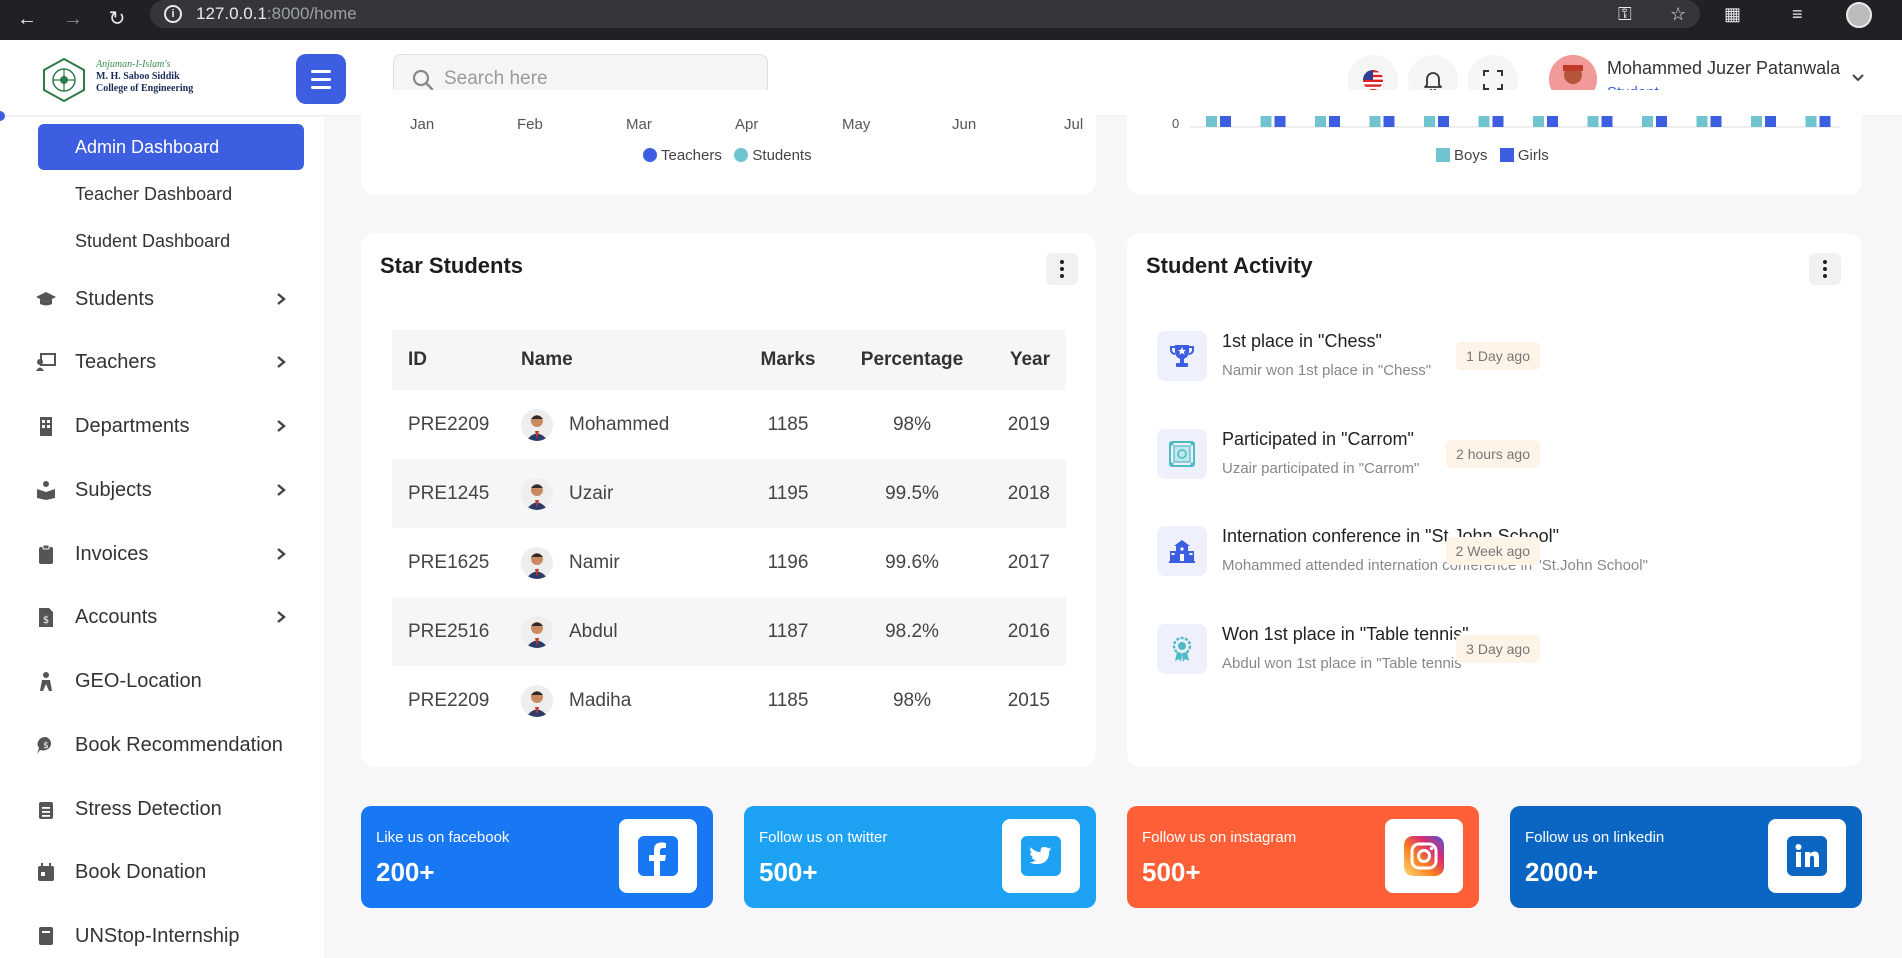  I want to click on sidebar-item-geo-location: GEO-Location, so click(162, 681).